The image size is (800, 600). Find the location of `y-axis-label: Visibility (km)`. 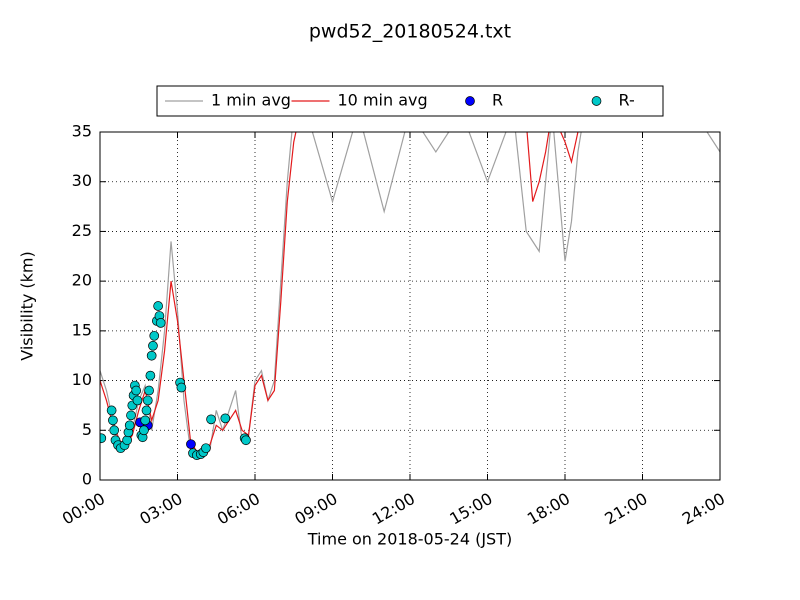

y-axis-label: Visibility (km) is located at coordinates (27, 305).